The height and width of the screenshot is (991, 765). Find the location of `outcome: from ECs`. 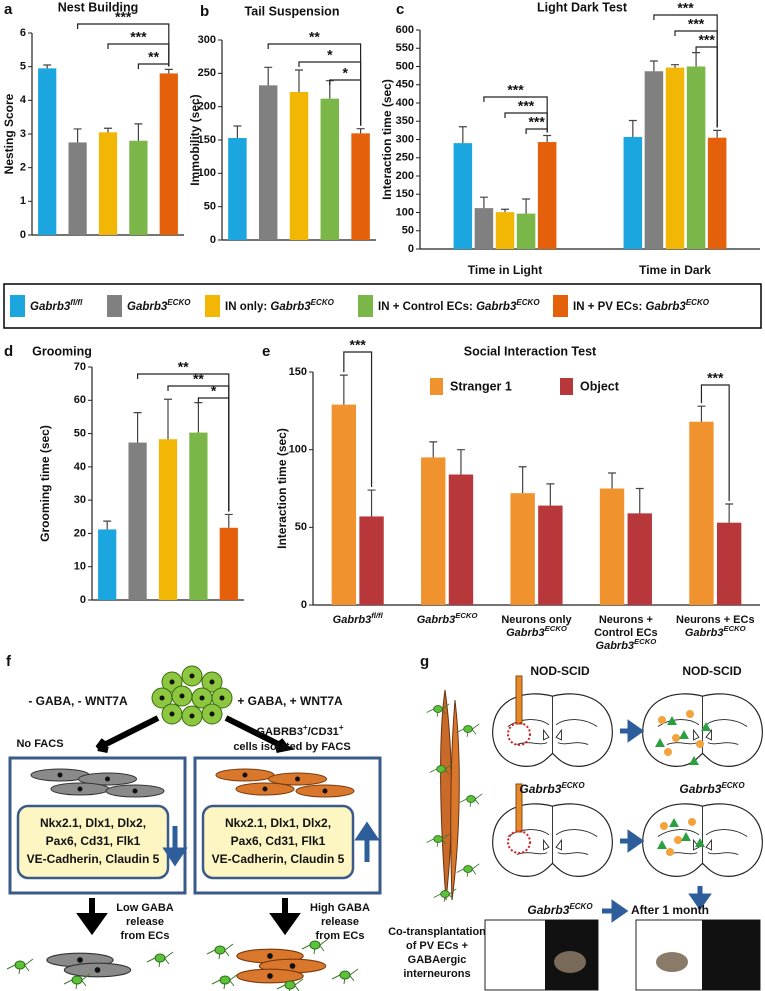

outcome: from ECs is located at coordinates (145, 936).